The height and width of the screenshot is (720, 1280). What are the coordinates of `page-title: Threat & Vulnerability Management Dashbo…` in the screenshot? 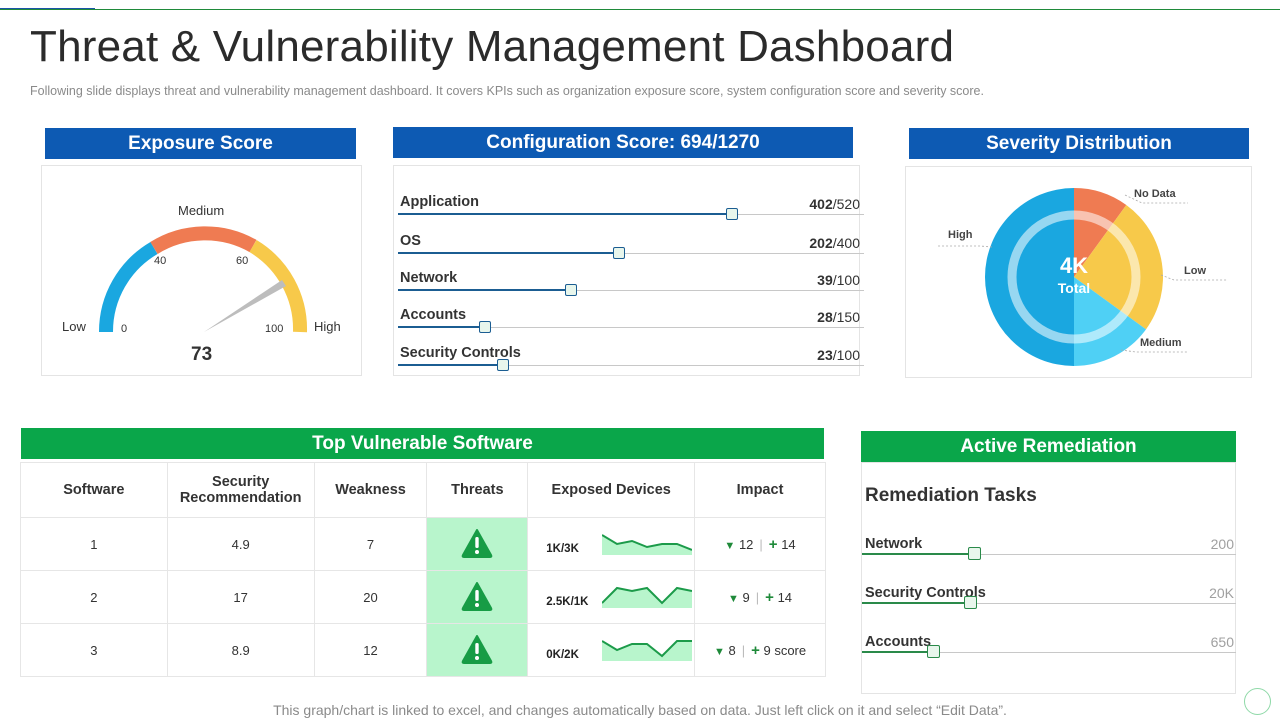 It's located at (492, 46).